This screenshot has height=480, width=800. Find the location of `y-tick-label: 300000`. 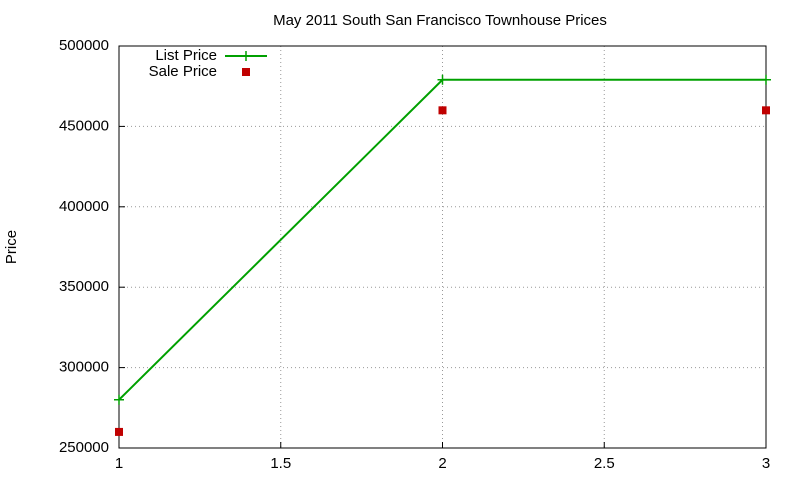

y-tick-label: 300000 is located at coordinates (84, 367).